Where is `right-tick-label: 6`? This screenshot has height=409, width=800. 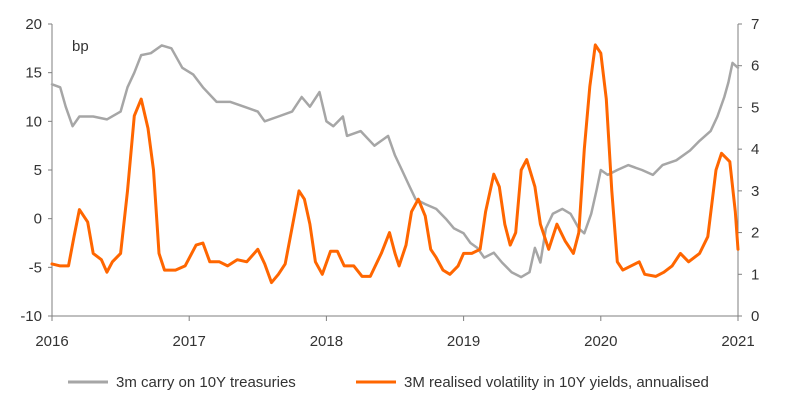 right-tick-label: 6 is located at coordinates (755, 66).